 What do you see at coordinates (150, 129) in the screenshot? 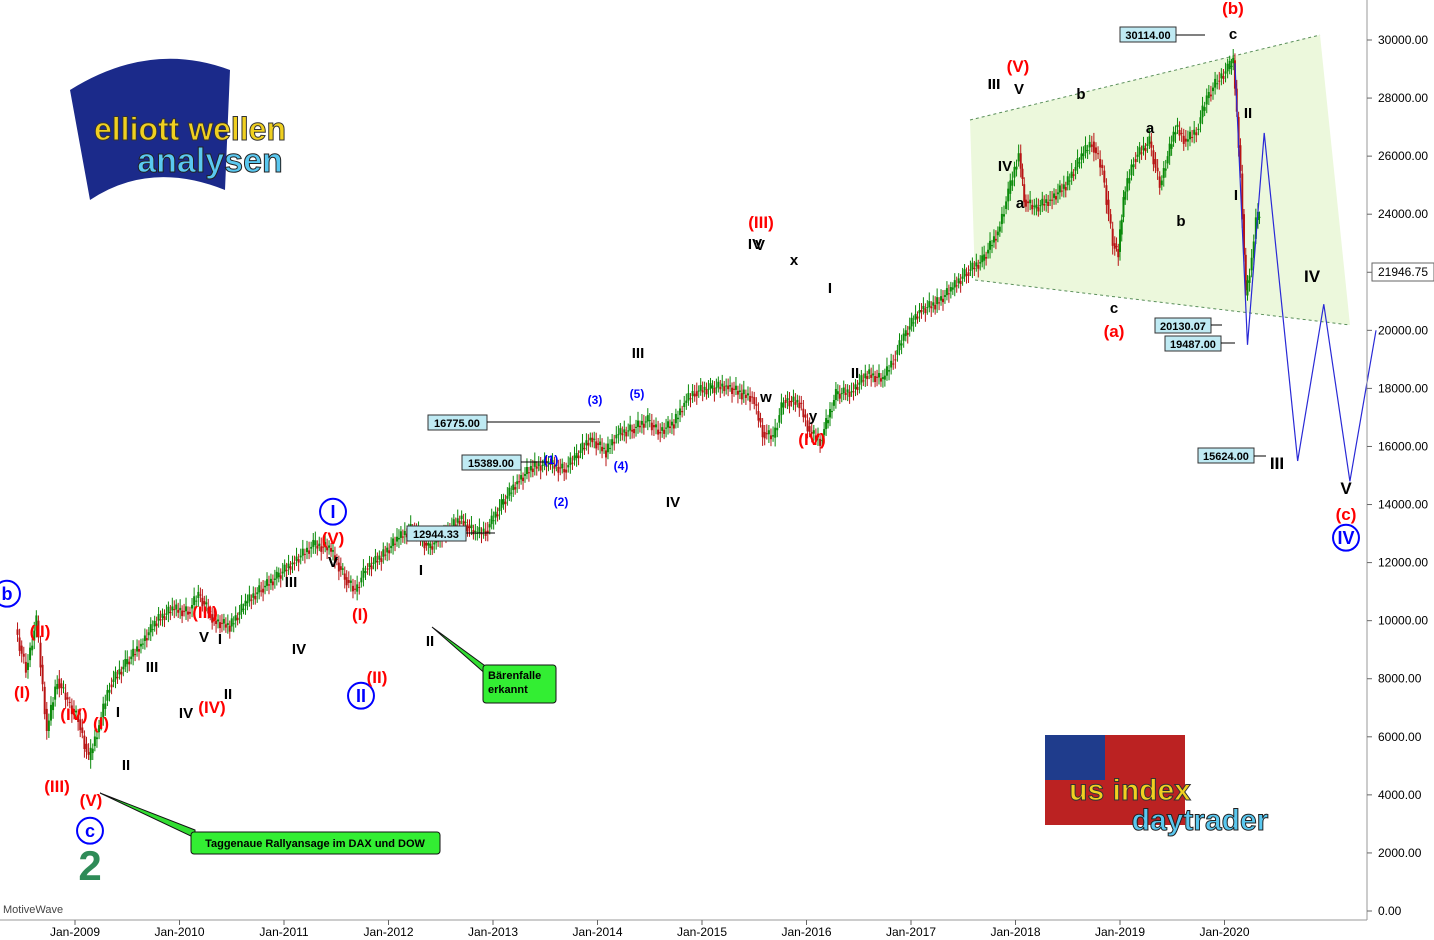
I see `logo-flag` at bounding box center [150, 129].